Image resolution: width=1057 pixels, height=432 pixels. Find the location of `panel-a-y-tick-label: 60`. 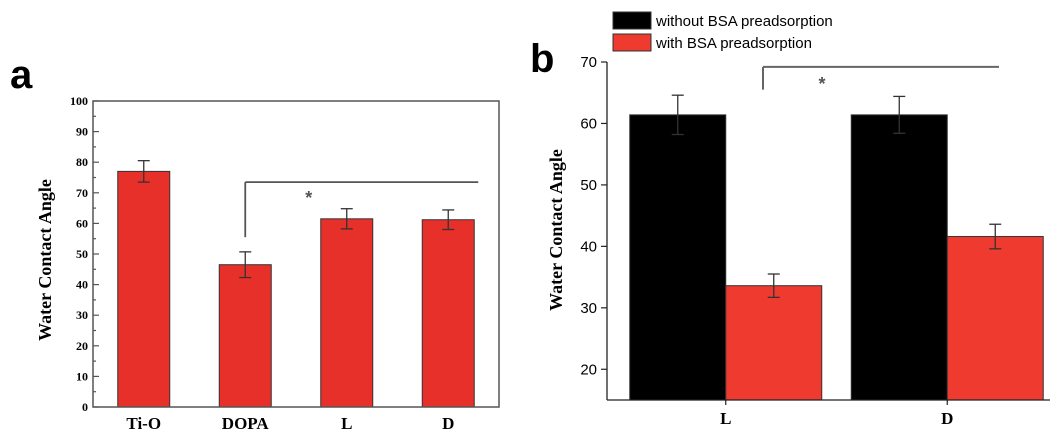

panel-a-y-tick-label: 60 is located at coordinates (82, 223).